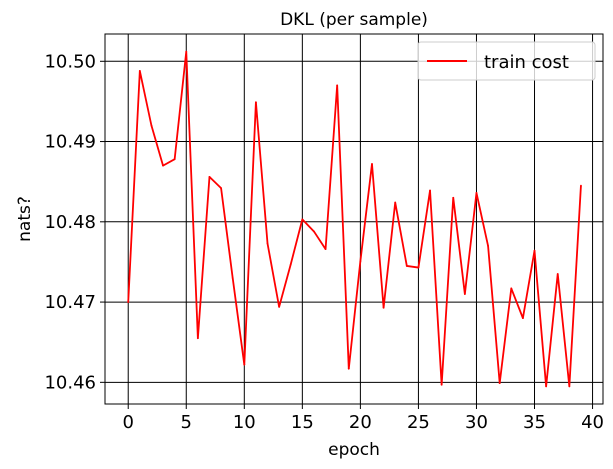 The height and width of the screenshot is (469, 613). I want to click on x-tick-label: 10, so click(244, 422).